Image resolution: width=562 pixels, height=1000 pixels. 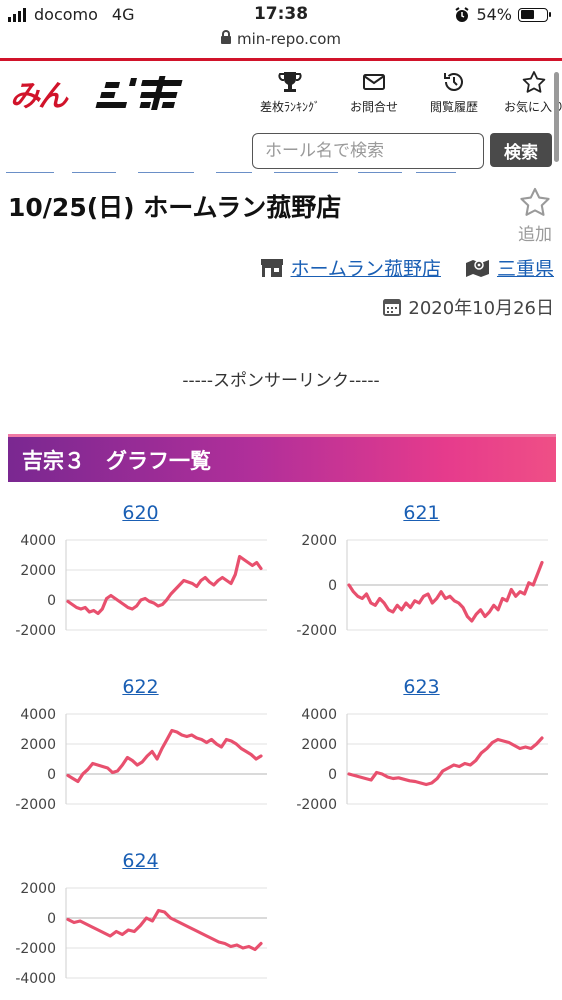 I want to click on line-chart: 2000 0 -2000 -4000, so click(x=141, y=934).